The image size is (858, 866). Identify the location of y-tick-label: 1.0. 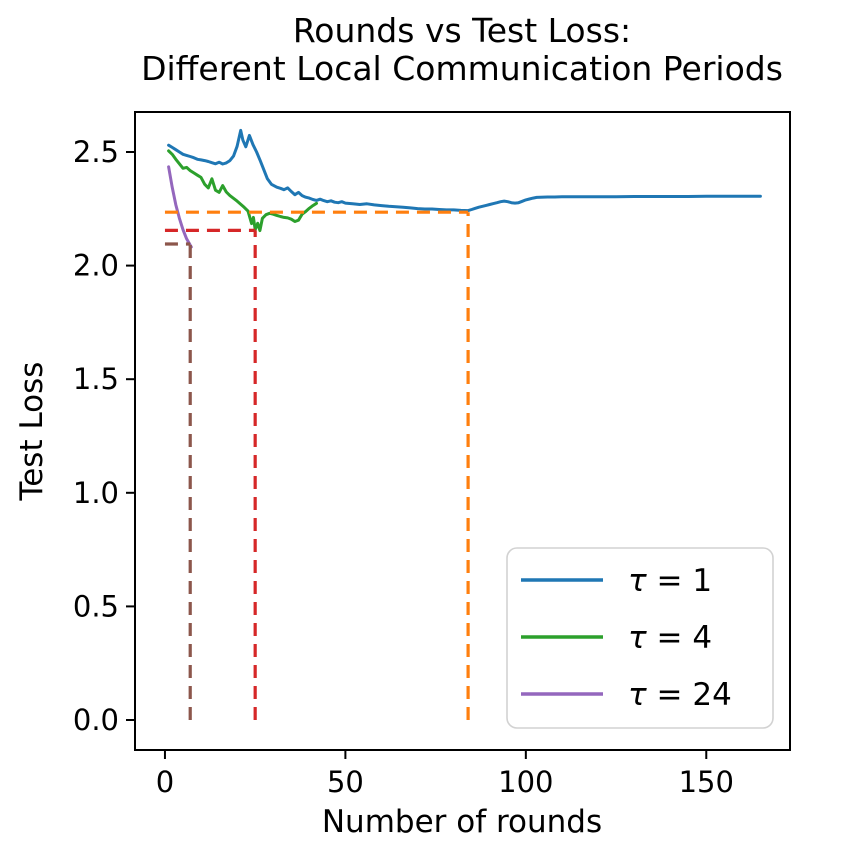
(96, 493).